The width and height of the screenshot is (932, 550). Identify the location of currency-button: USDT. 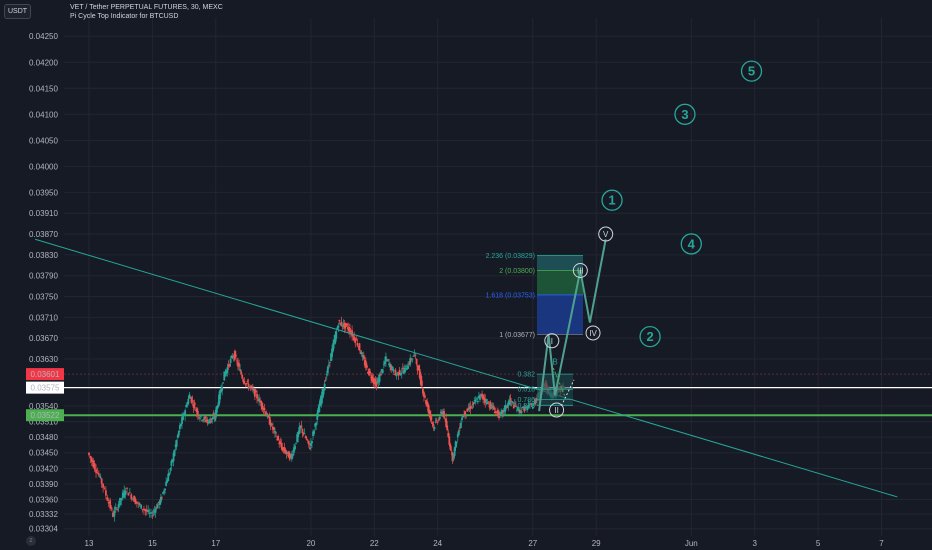
(18, 11).